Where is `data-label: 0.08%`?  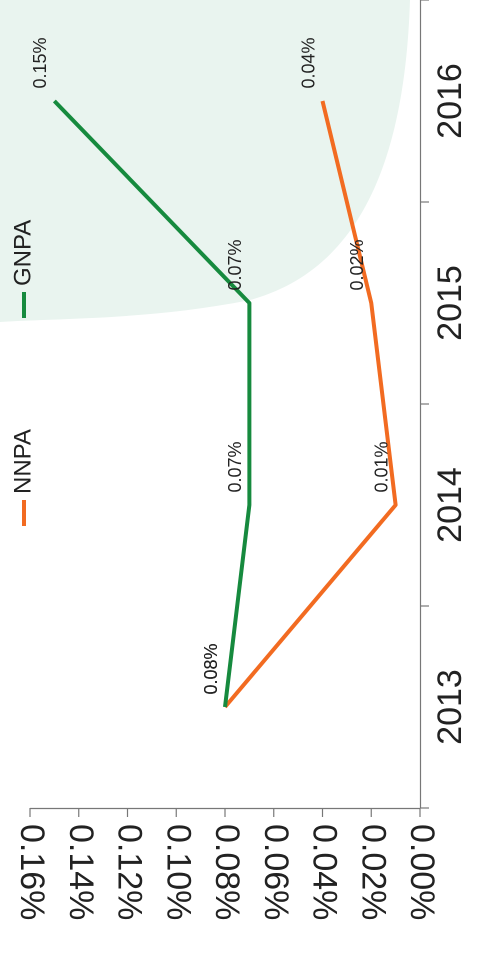 data-label: 0.08% is located at coordinates (211, 668).